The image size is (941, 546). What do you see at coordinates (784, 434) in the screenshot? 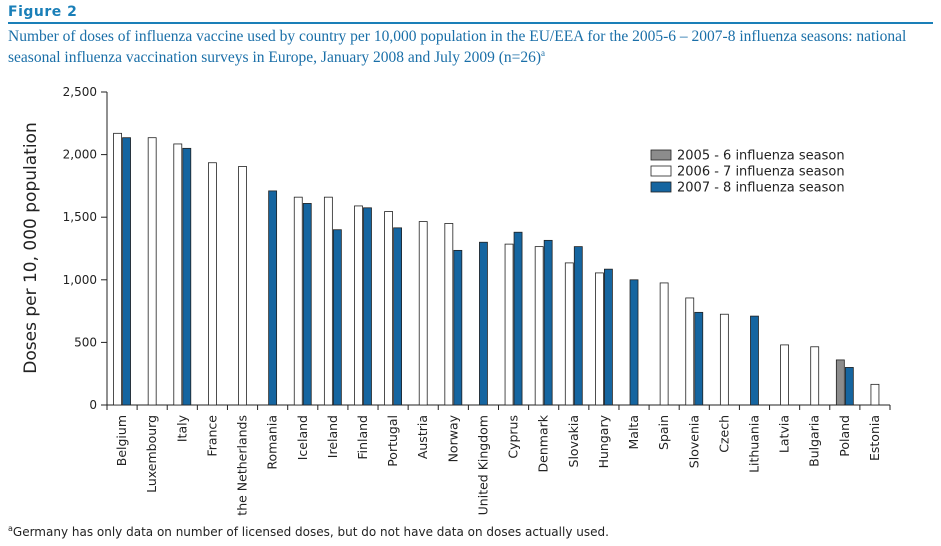
I see `x-tick-label: Latvia` at bounding box center [784, 434].